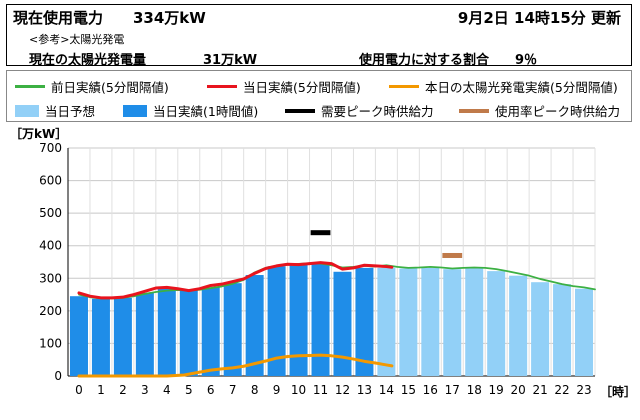 Image resolution: width=640 pixels, height=420 pixels. I want to click on y-tick-label: 400, so click(50, 246).